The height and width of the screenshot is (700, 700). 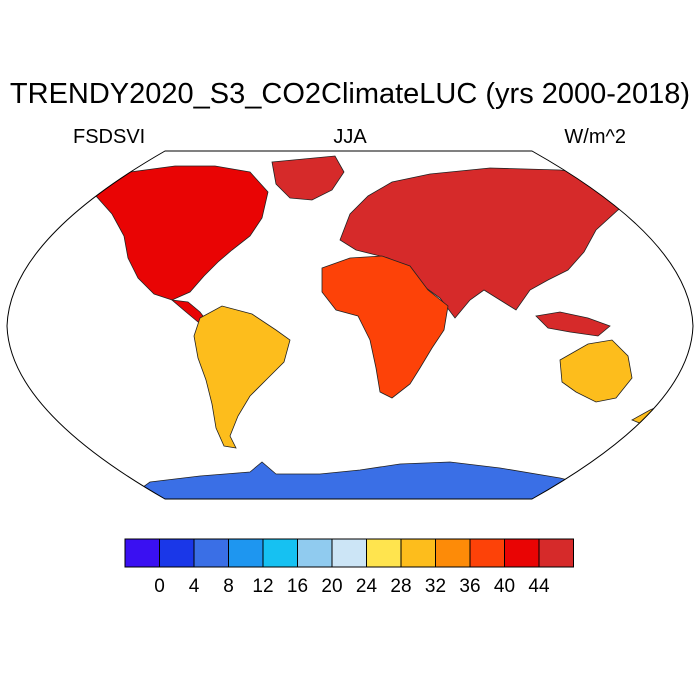 What do you see at coordinates (159, 586) in the screenshot?
I see `colorbar-tick-label: 0` at bounding box center [159, 586].